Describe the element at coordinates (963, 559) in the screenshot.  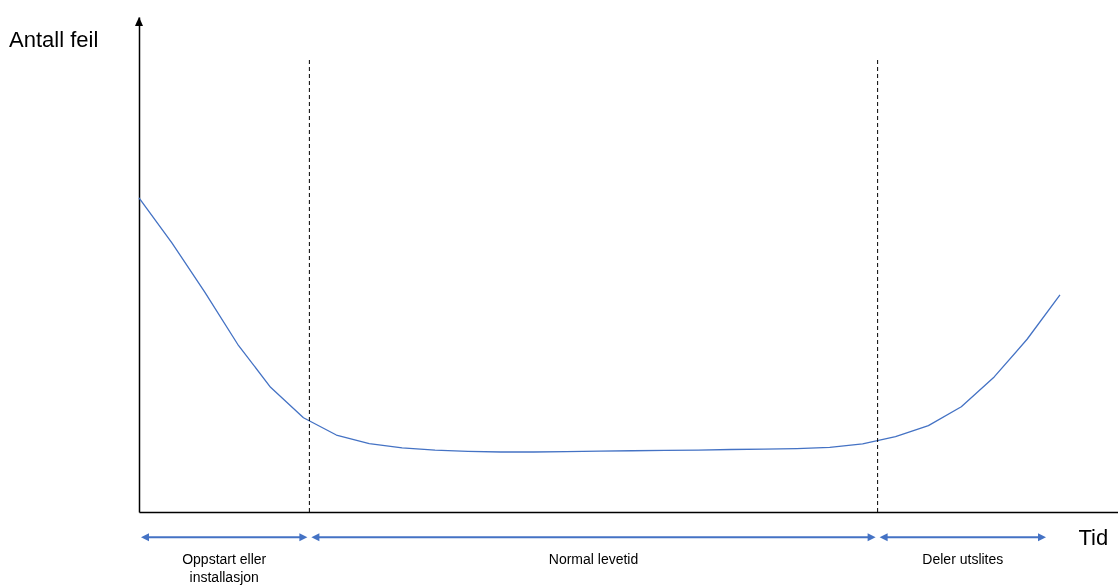
I see `text: Deler utslites` at that location.